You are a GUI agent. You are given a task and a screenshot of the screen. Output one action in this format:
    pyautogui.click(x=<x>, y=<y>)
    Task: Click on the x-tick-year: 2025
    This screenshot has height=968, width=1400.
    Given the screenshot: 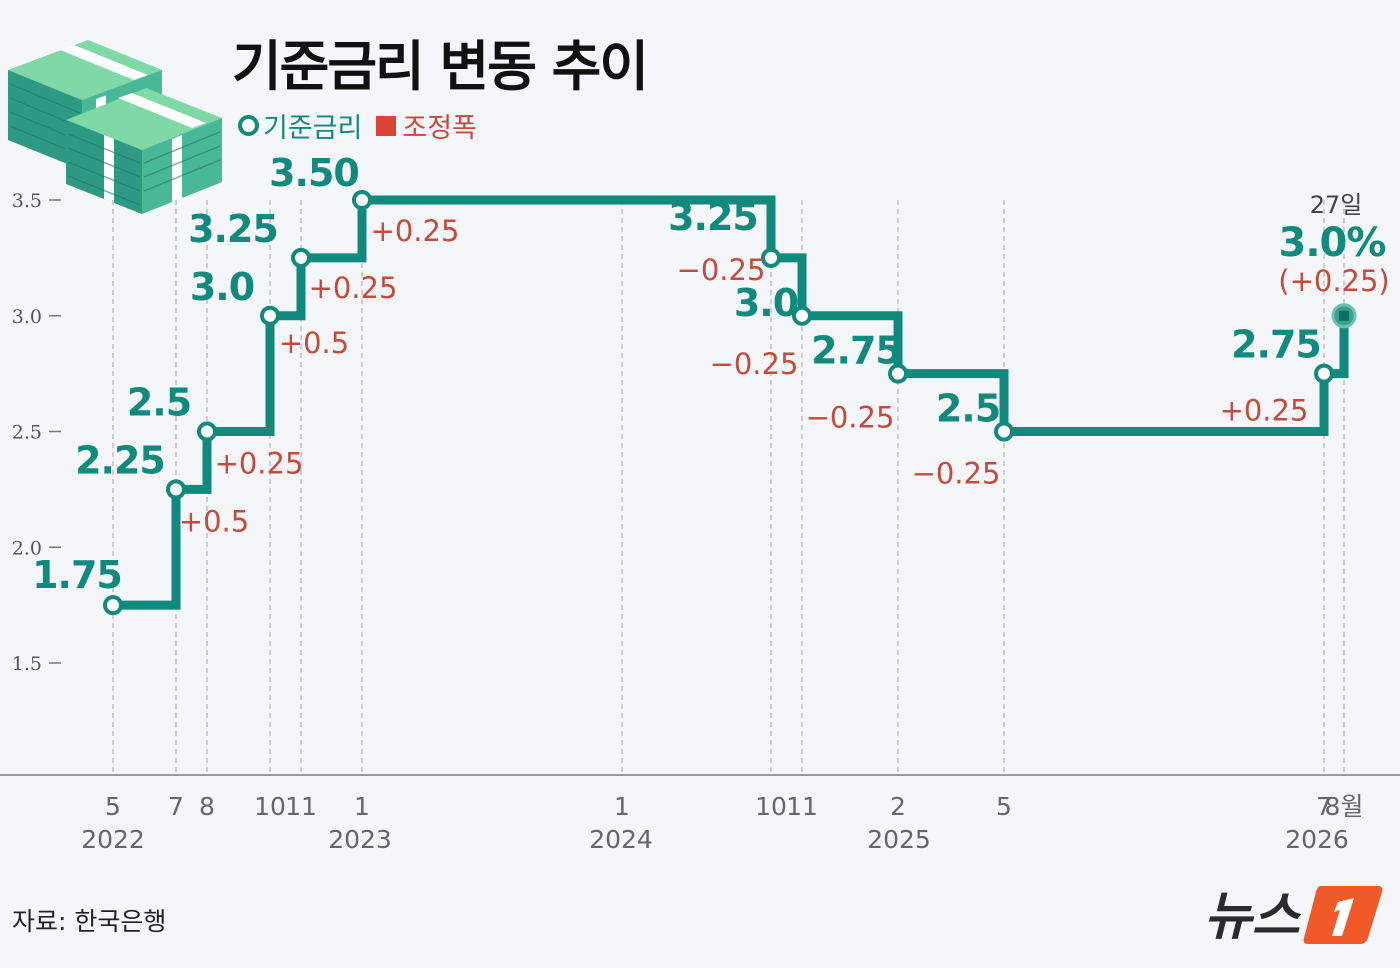 What is the action you would take?
    pyautogui.click(x=899, y=839)
    